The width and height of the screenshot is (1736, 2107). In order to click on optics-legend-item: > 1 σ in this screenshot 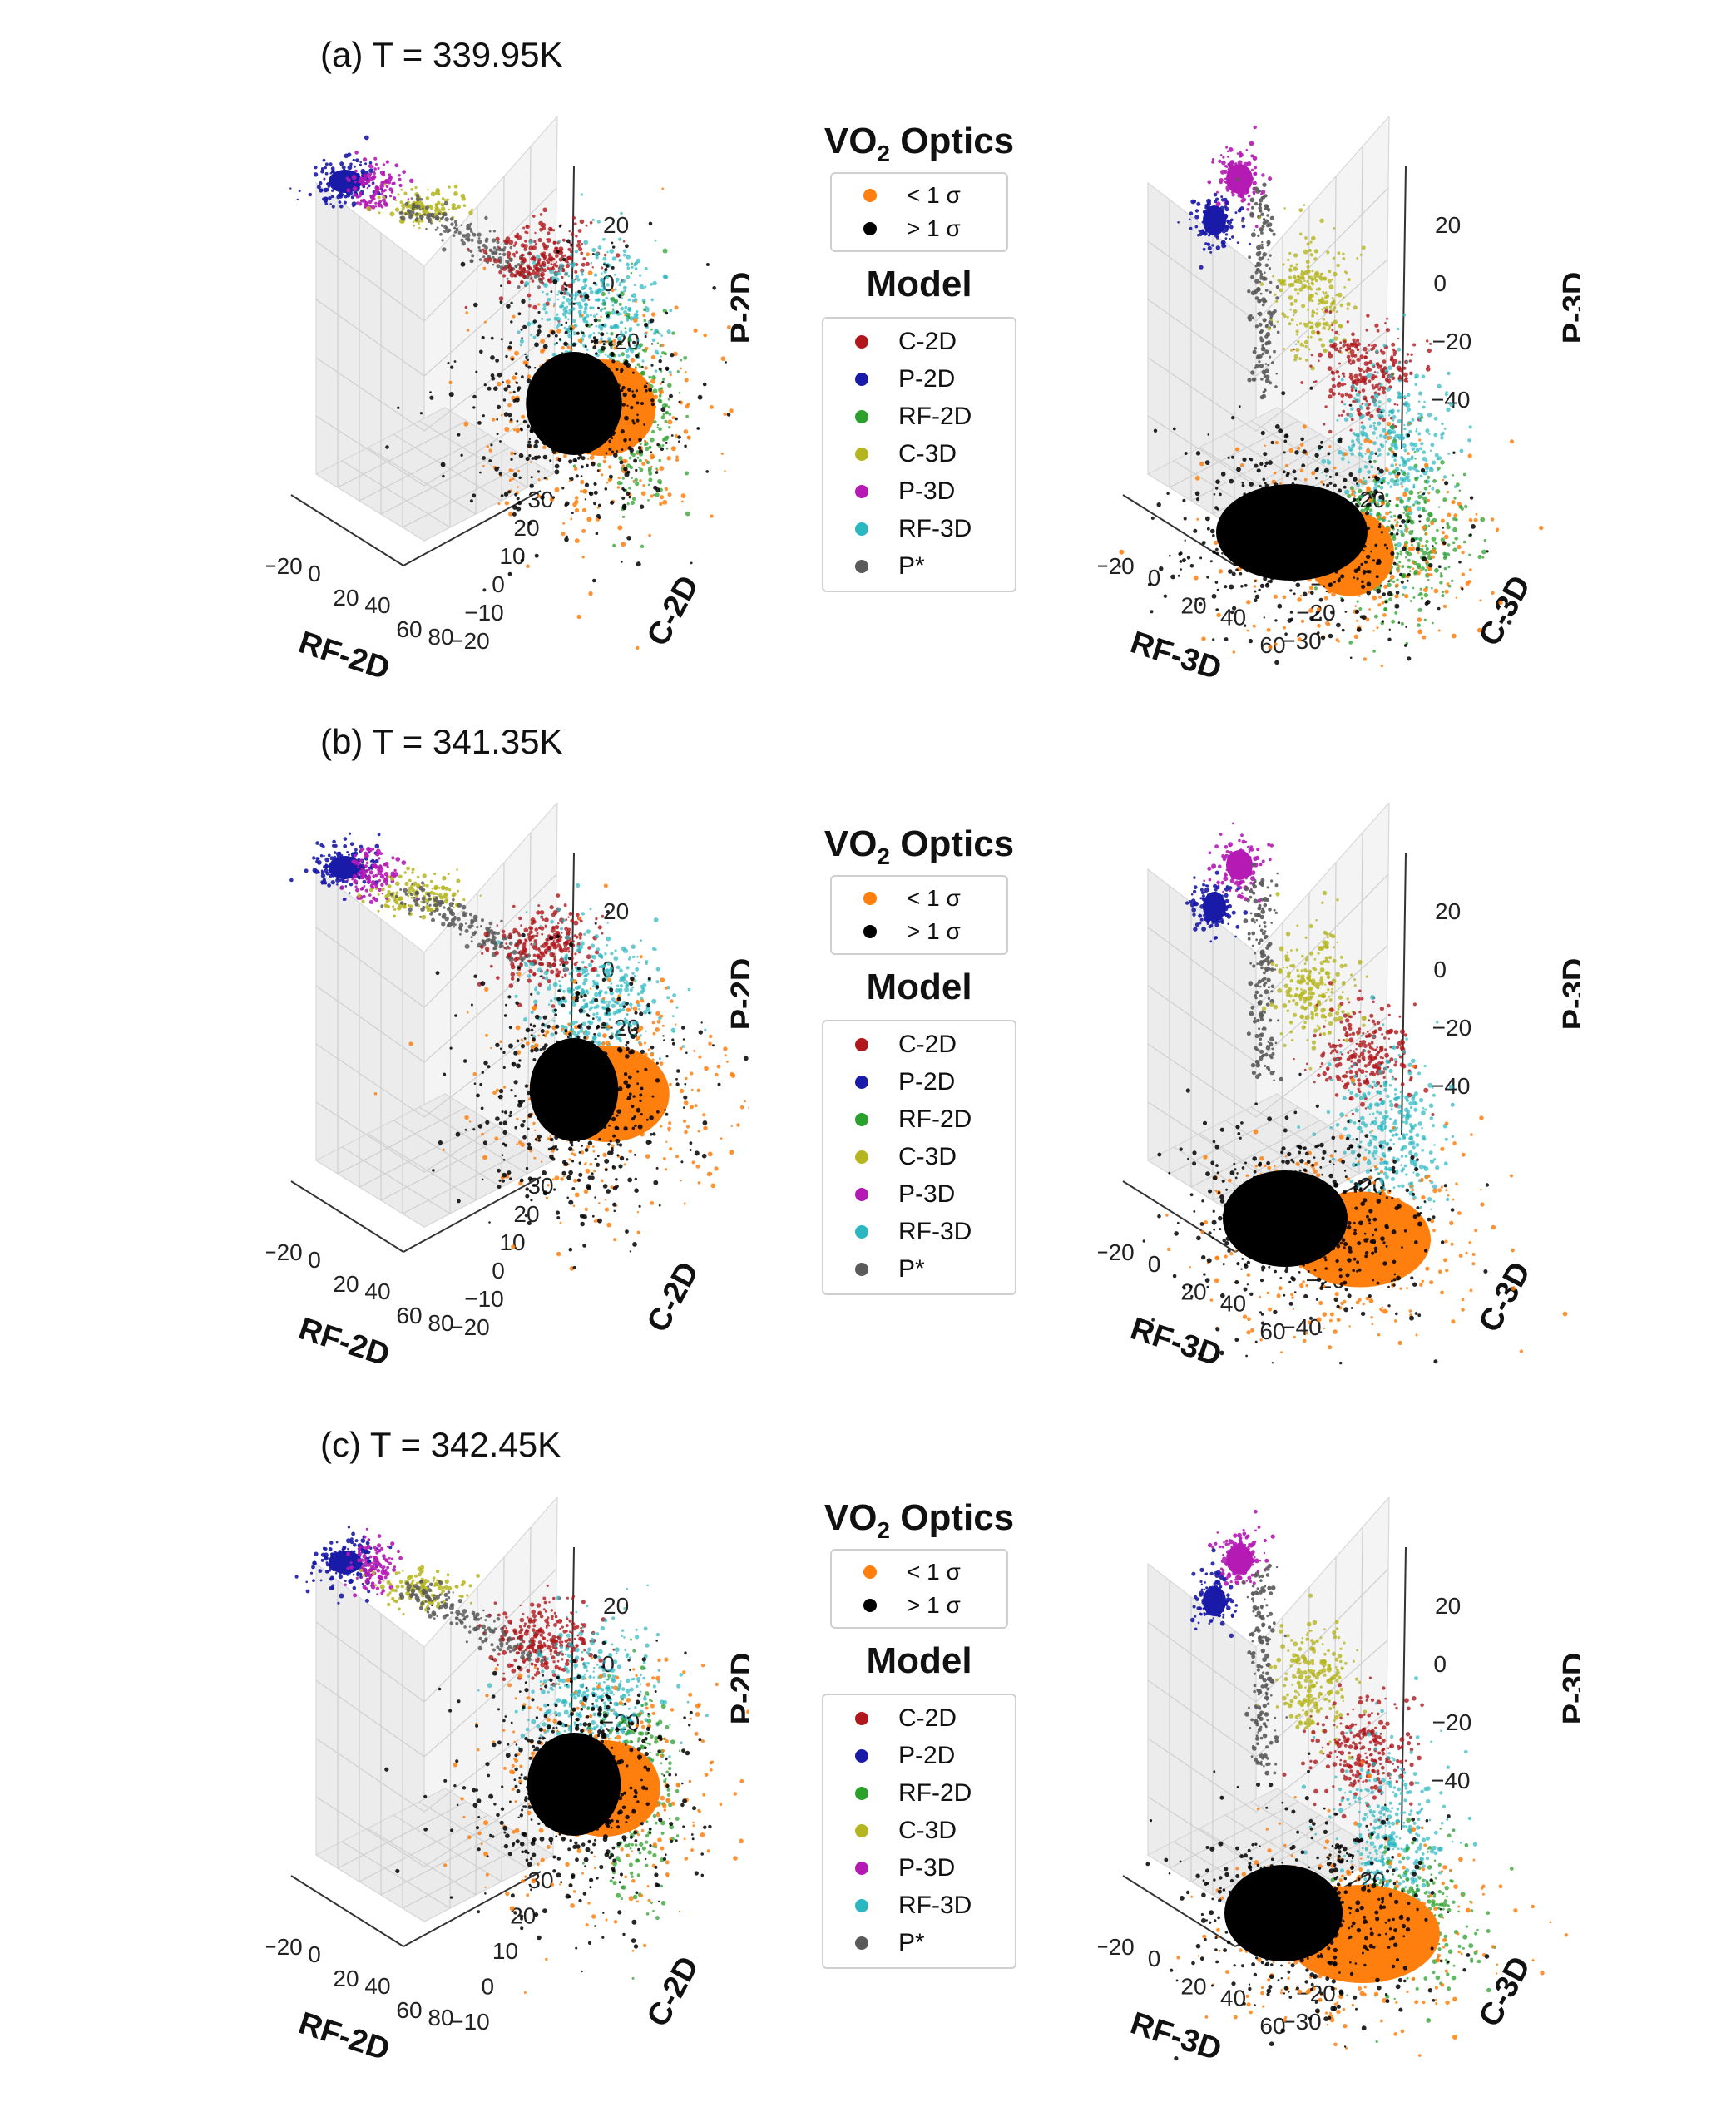, I will do `click(919, 228)`.